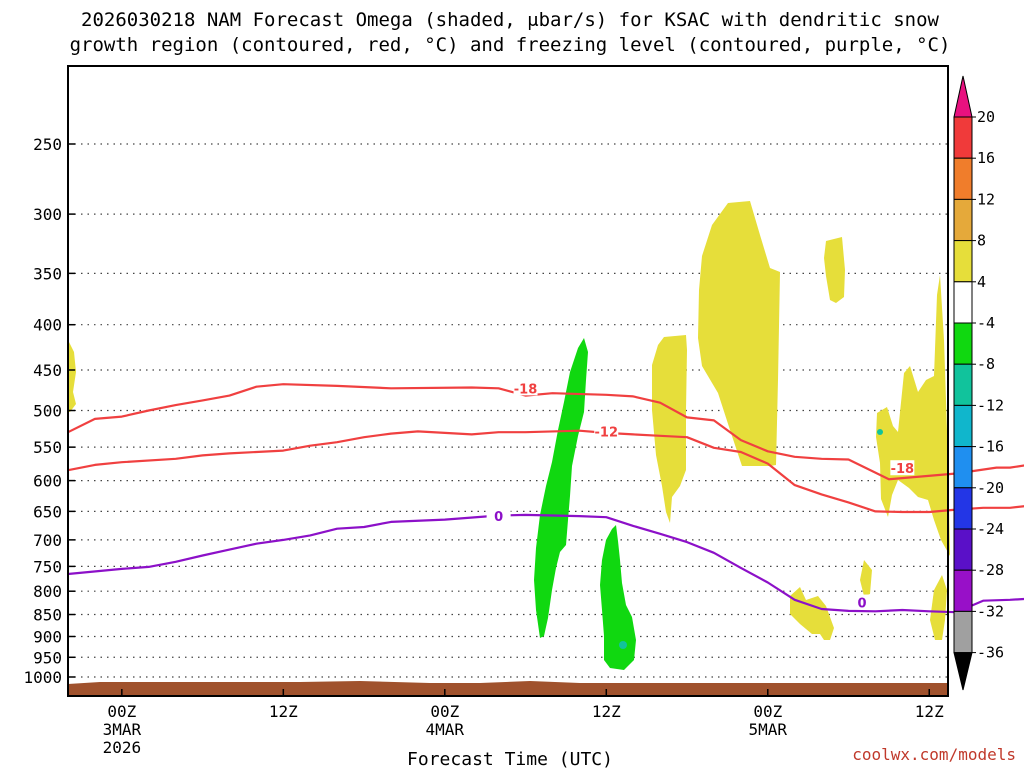  Describe the element at coordinates (47, 273) in the screenshot. I see `y-tick-label: 350` at that location.